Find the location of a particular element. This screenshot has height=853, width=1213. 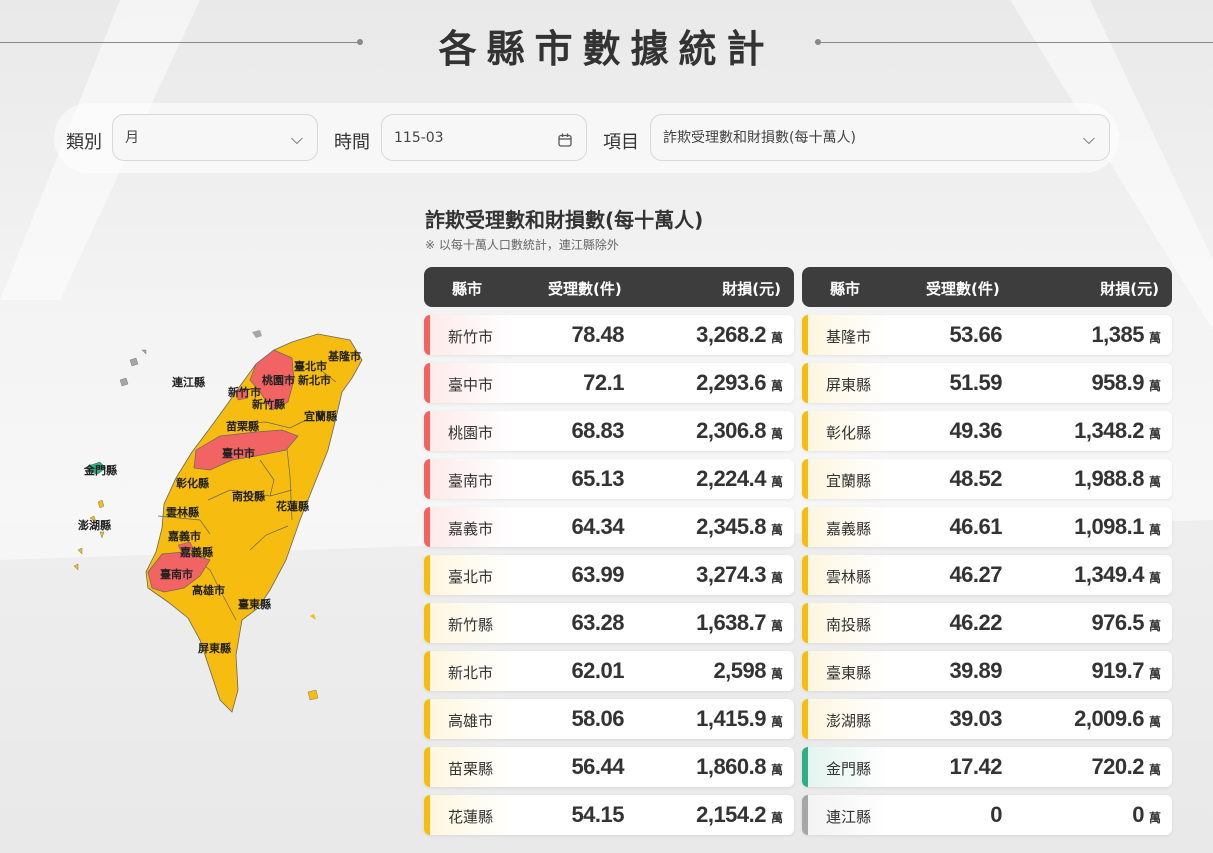

table-row: 嘉義縣 46.61 1,098.1 萬 is located at coordinates (987, 527).